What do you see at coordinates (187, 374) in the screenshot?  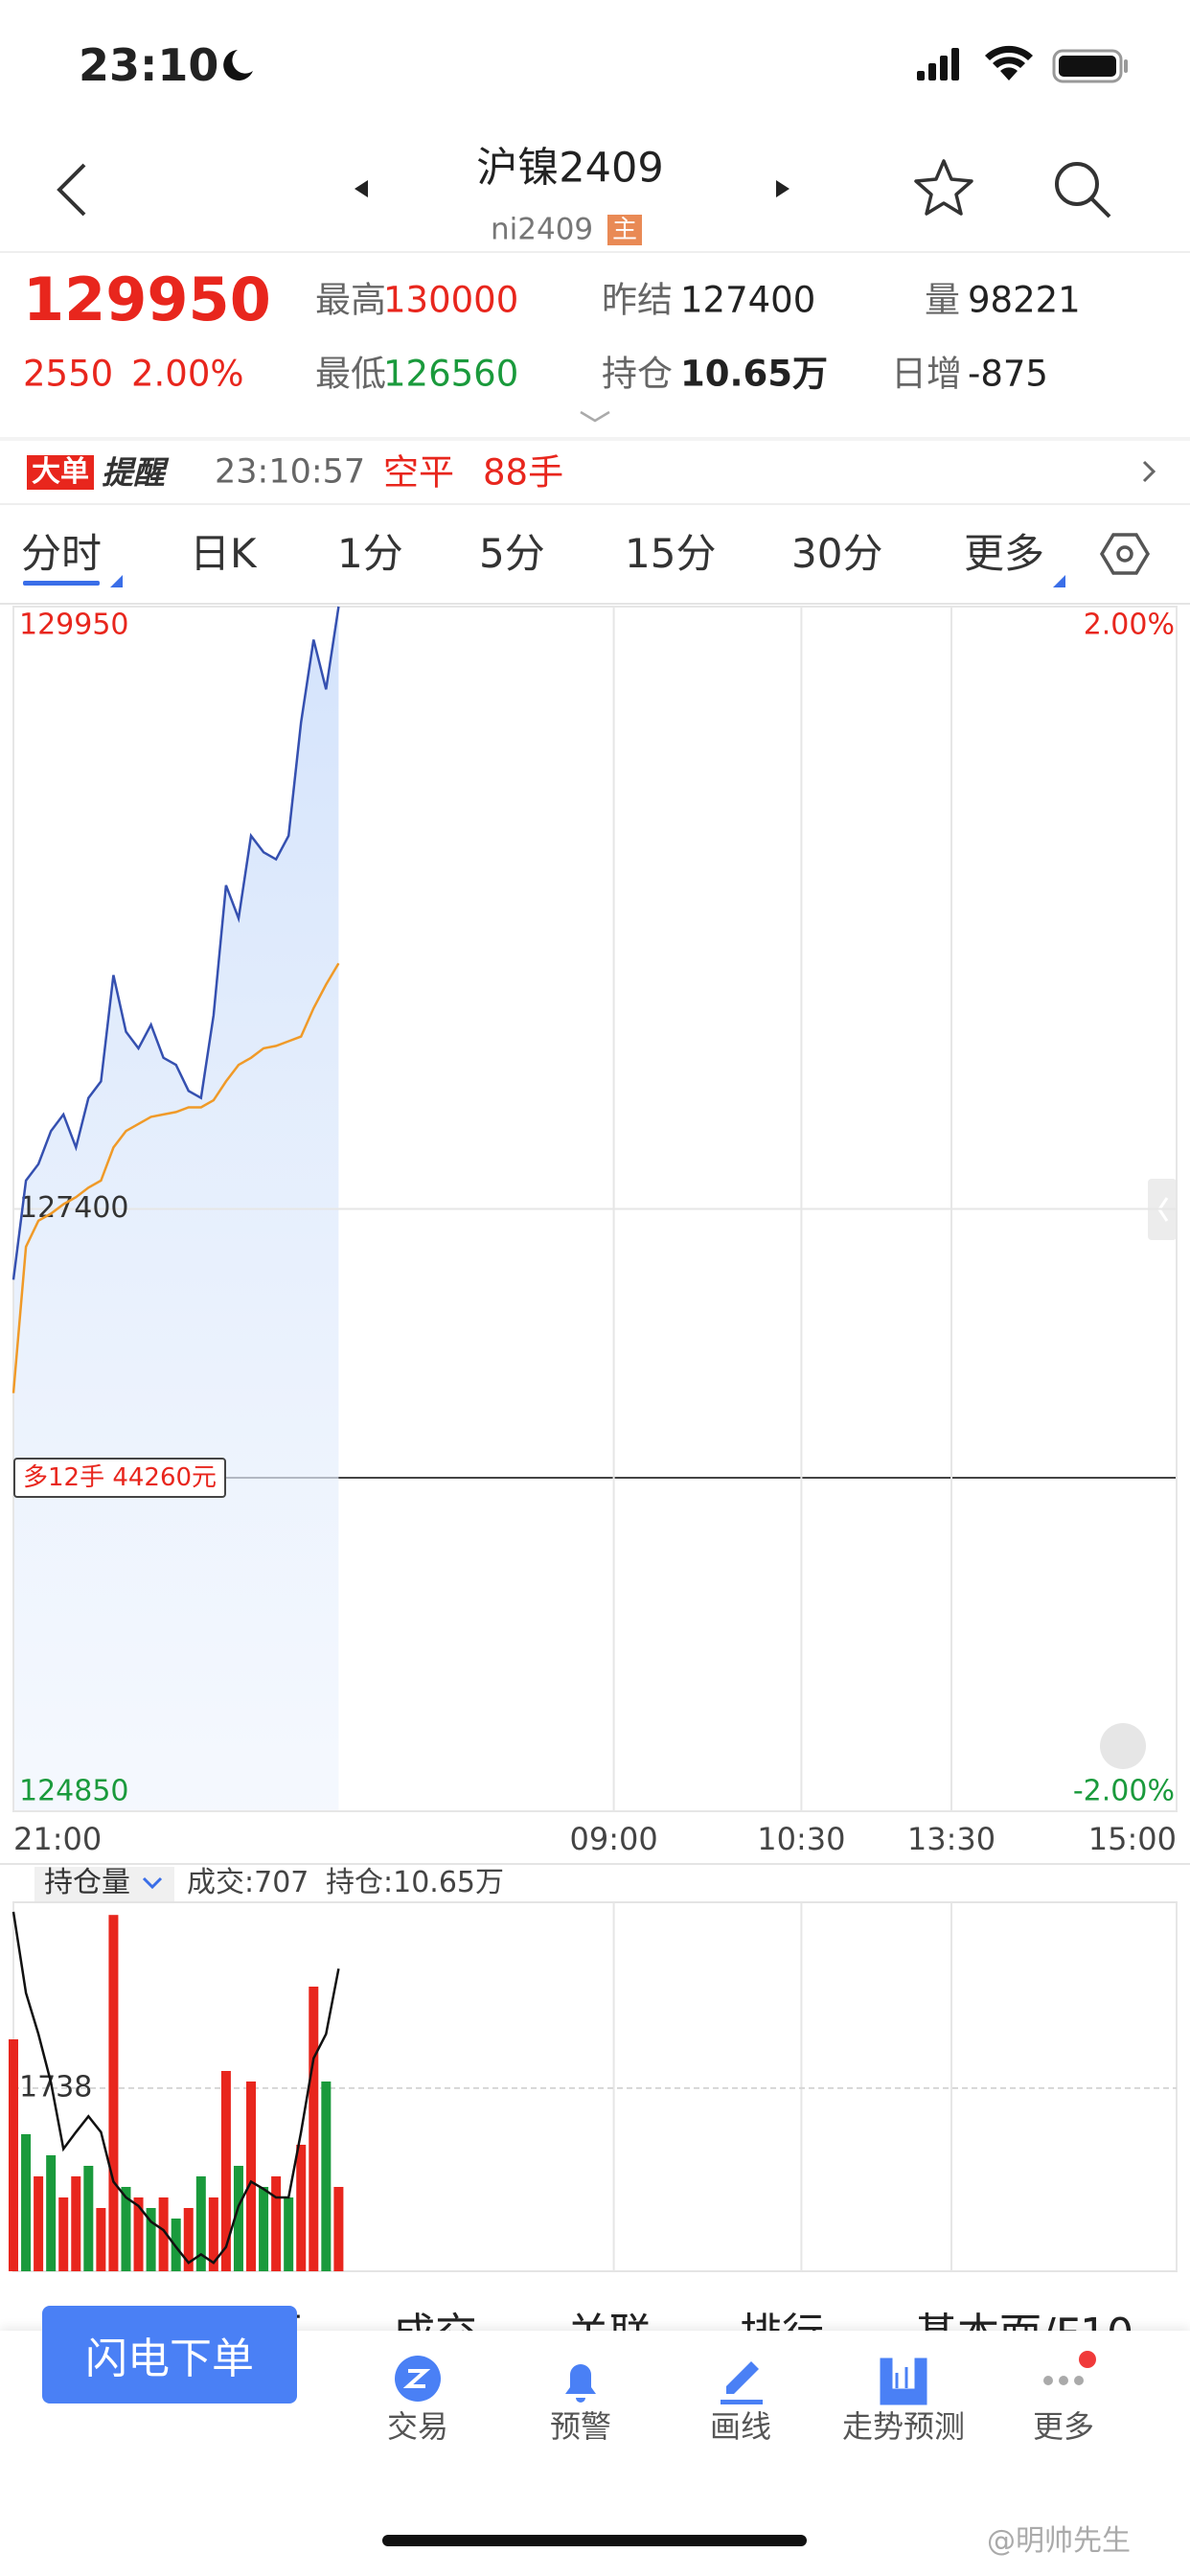 I see `price-change-percent: 2.00%` at bounding box center [187, 374].